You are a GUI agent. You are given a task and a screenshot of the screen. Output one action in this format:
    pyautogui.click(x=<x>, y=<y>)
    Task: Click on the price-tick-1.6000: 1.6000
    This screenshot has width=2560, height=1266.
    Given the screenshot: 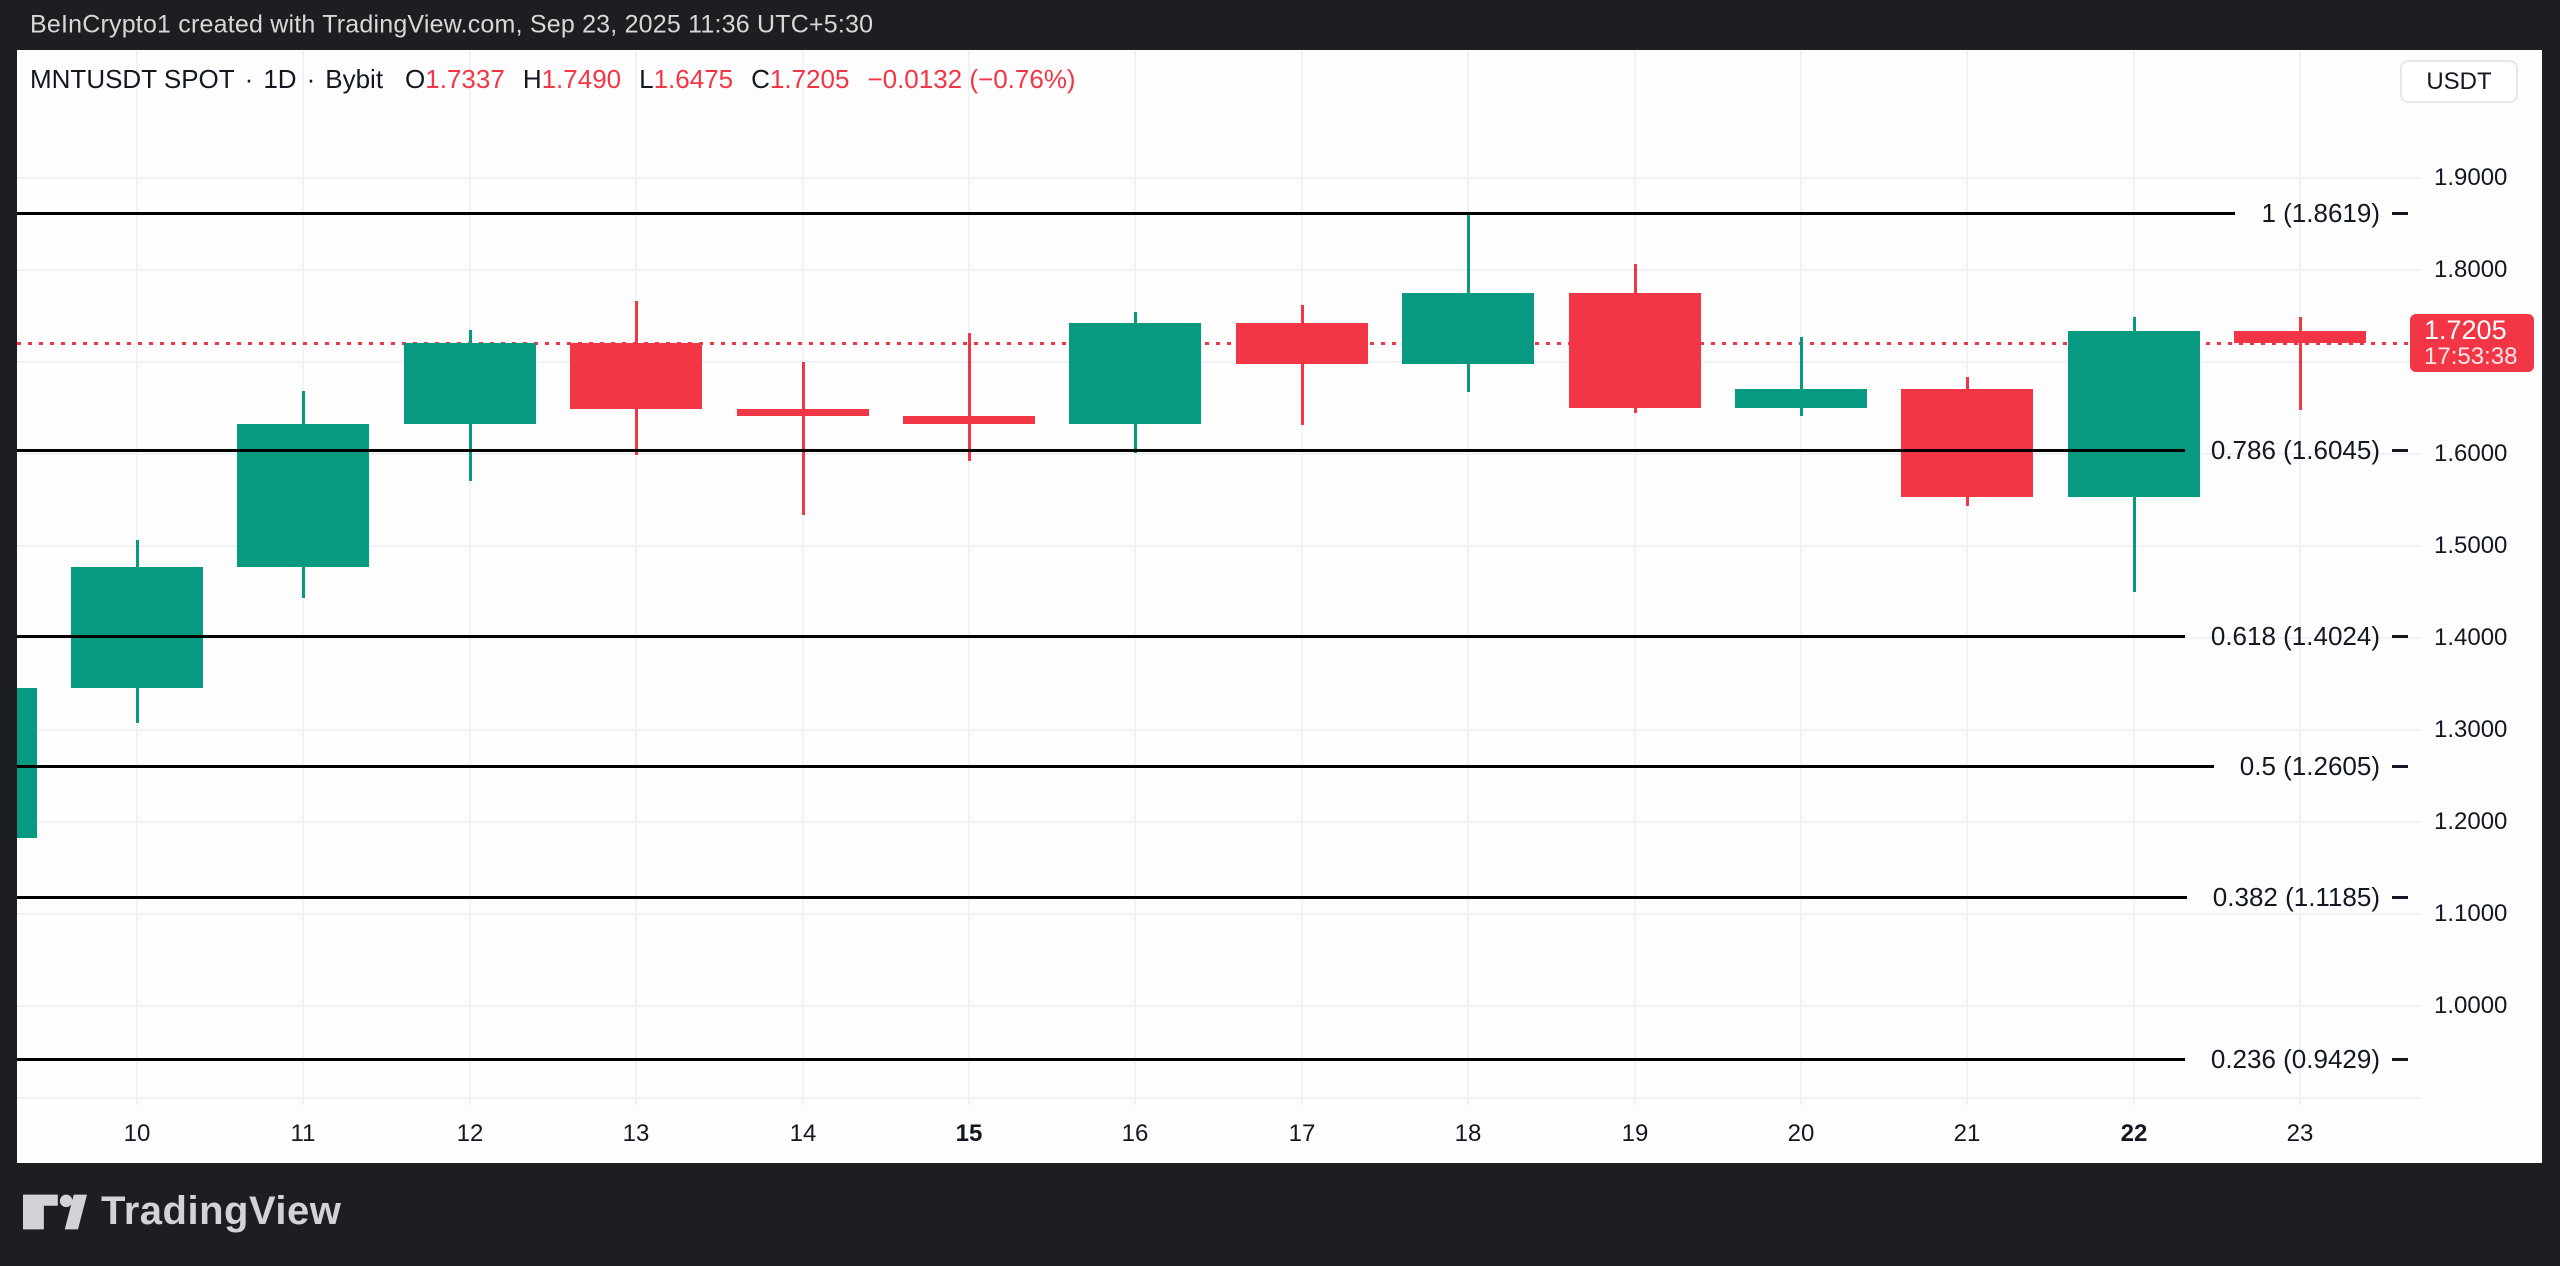 What is the action you would take?
    pyautogui.click(x=2471, y=453)
    